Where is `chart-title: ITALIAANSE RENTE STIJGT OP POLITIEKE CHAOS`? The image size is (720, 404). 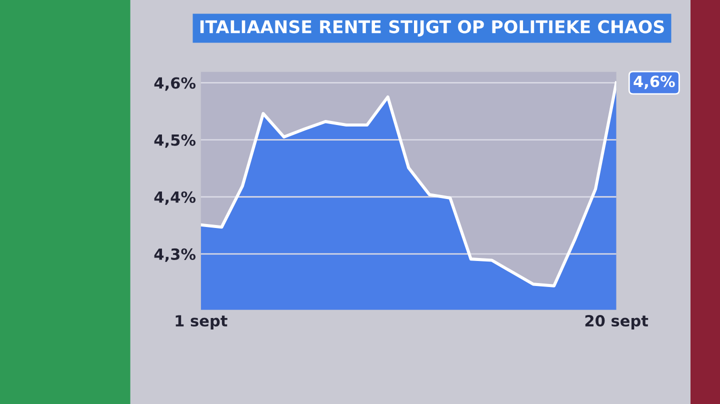 chart-title: ITALIAANSE RENTE STIJGT OP POLITIEKE CHAOS is located at coordinates (432, 28).